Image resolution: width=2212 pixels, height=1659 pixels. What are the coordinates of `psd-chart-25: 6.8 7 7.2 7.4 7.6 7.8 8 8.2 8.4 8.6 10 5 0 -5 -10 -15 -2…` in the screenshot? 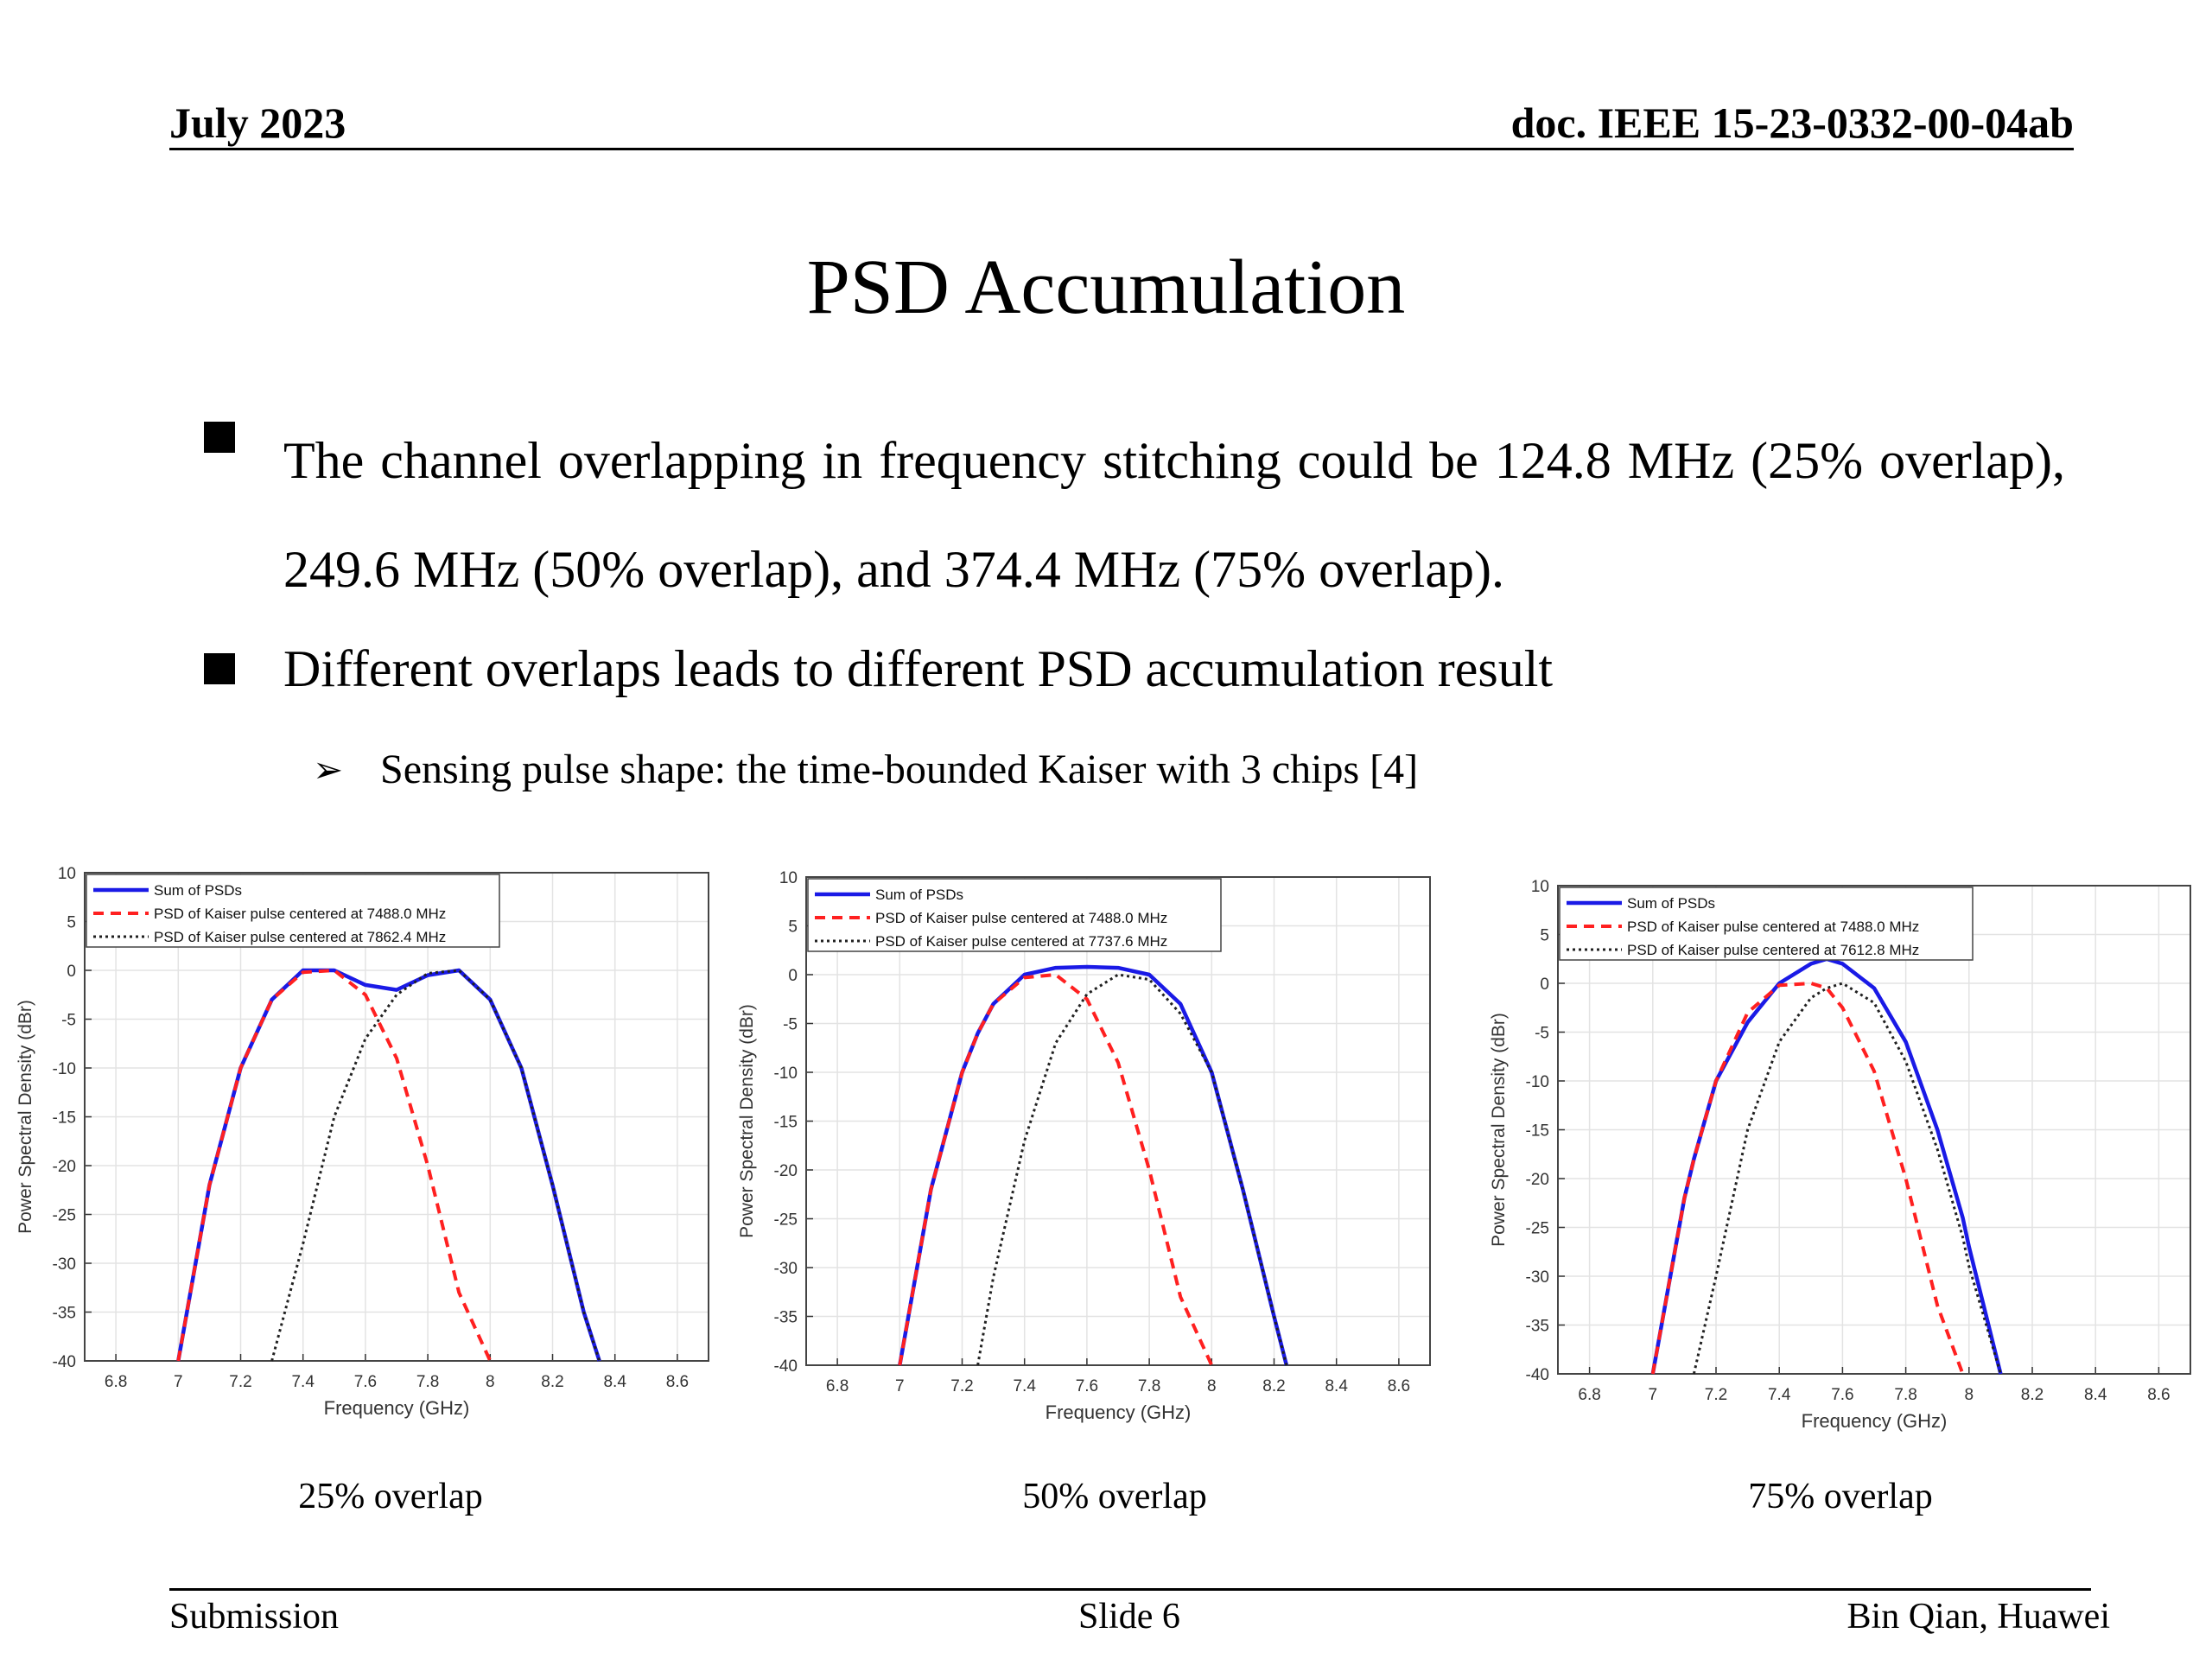 It's located at (362, 1142).